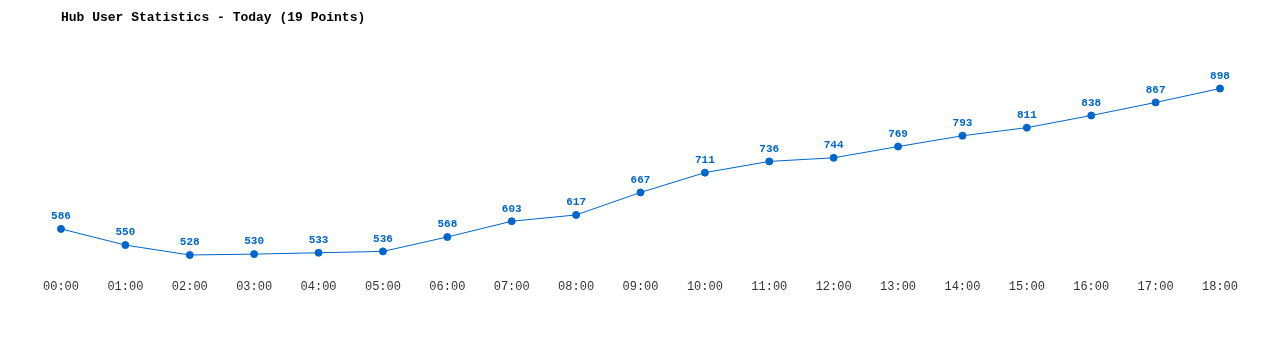 Image resolution: width=1280 pixels, height=350 pixels. I want to click on data-label: 528, so click(190, 242).